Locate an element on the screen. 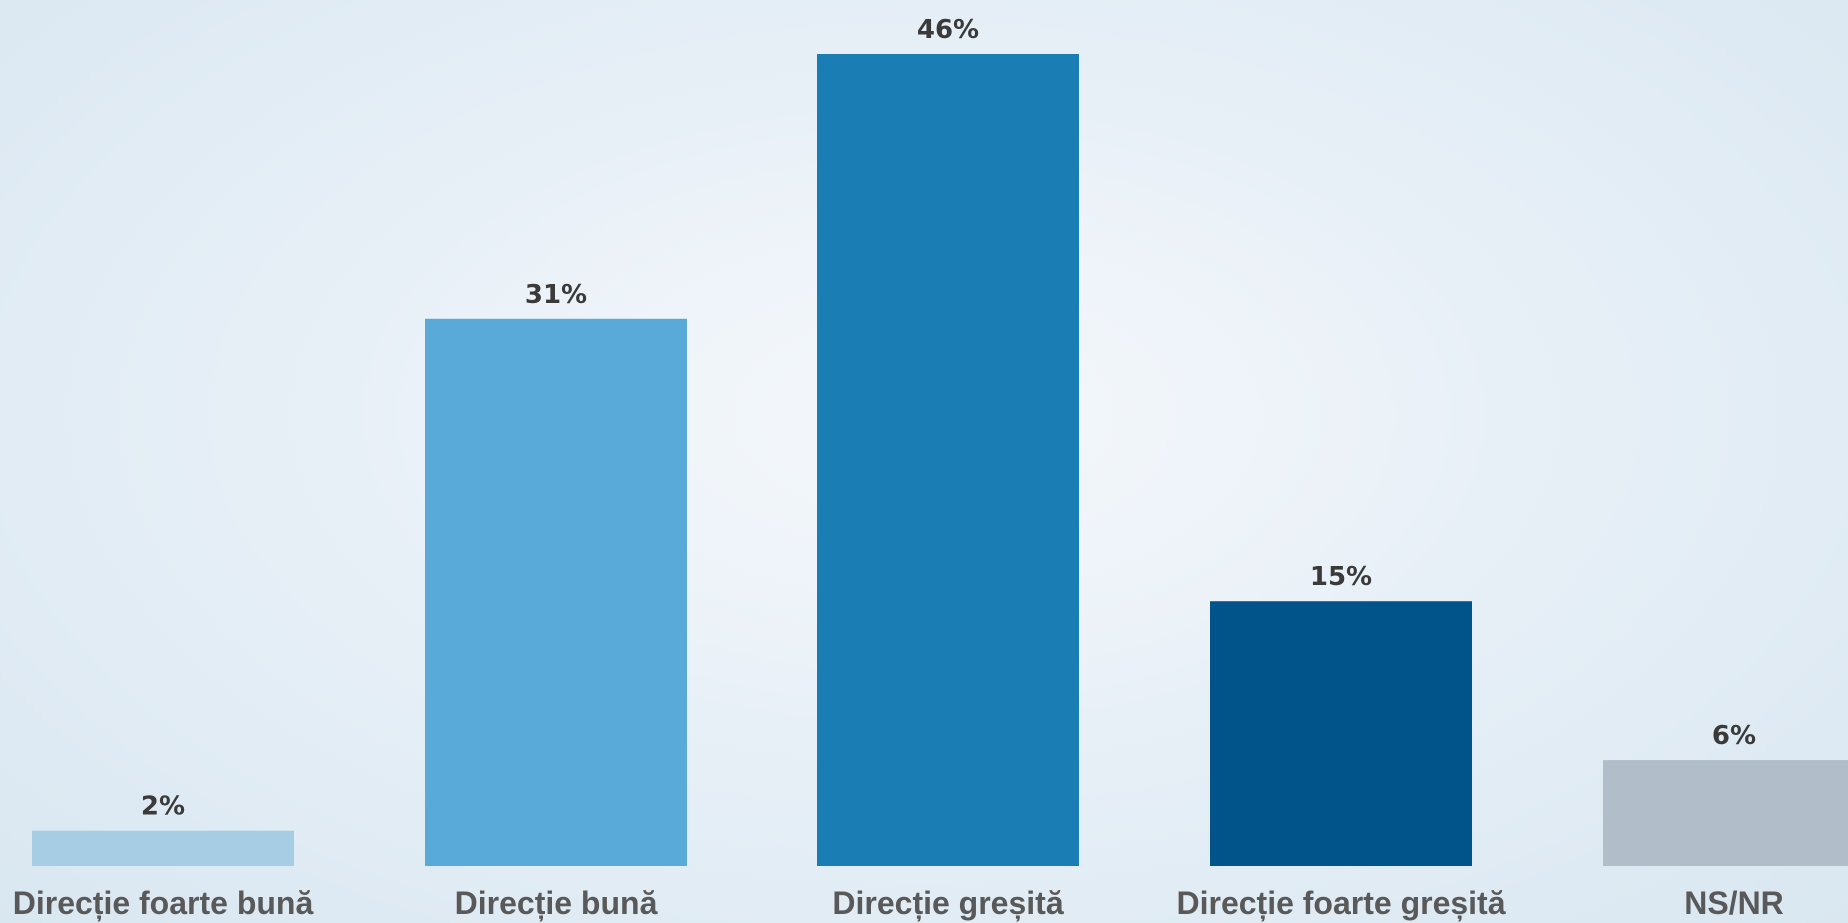 The width and height of the screenshot is (1848, 923). category-label-4: Direcție foarte greșită is located at coordinates (1340, 903).